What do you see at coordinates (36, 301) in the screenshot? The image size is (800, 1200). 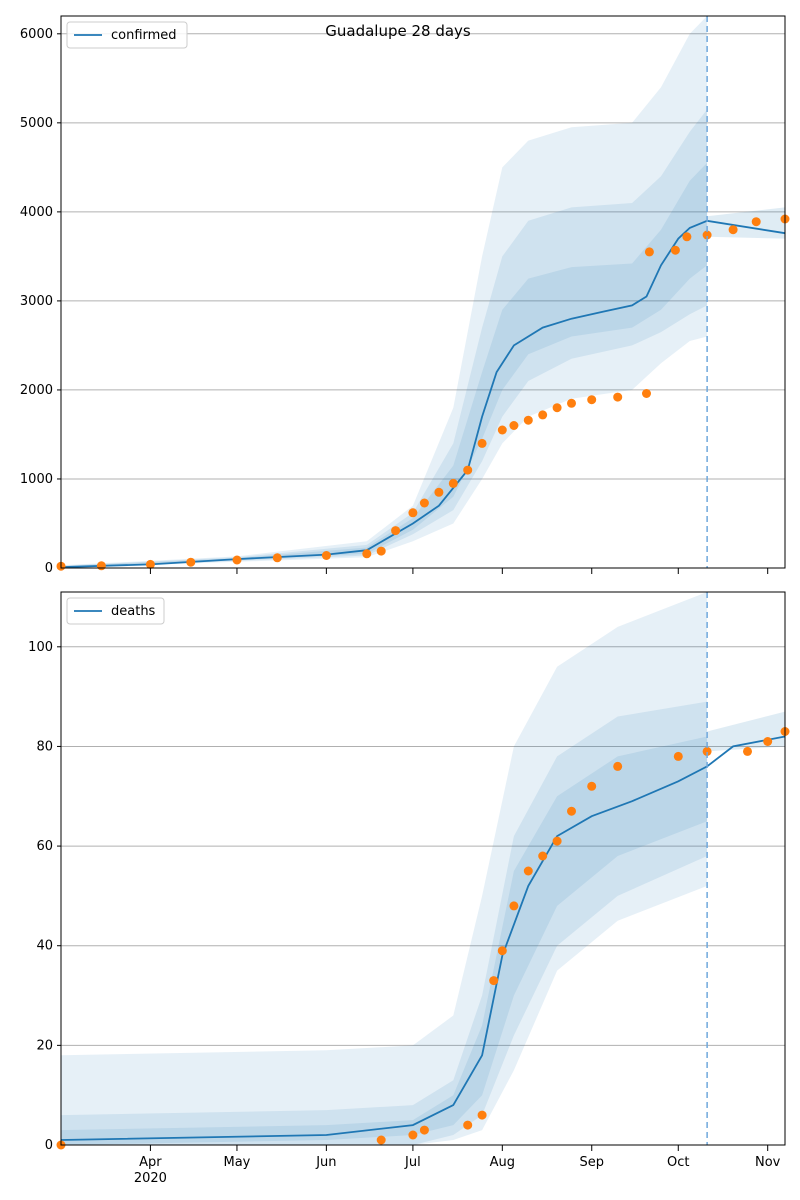 I see `y-tick-label: 3000` at bounding box center [36, 301].